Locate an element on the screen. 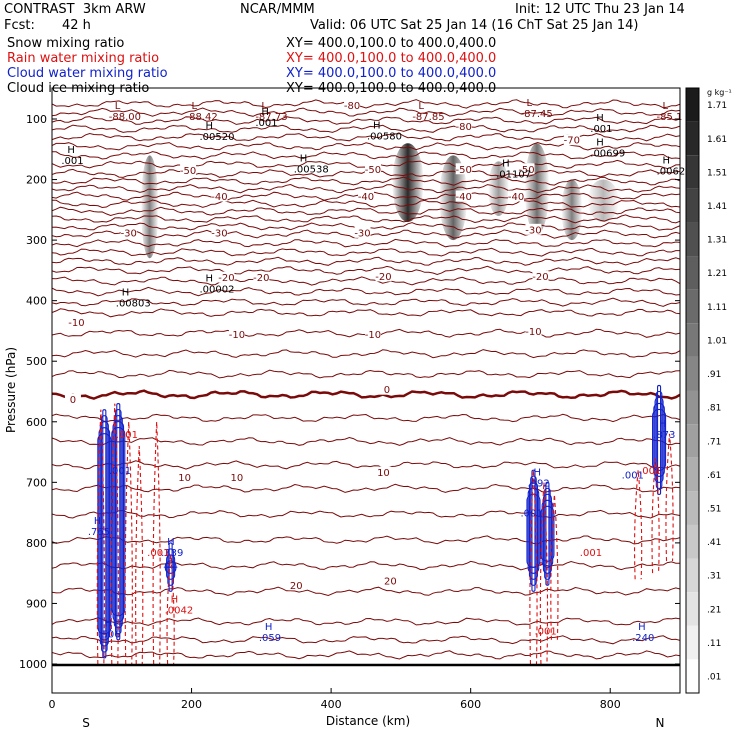 The image size is (740, 740). colorbar-tick-label: .11 is located at coordinates (714, 644).